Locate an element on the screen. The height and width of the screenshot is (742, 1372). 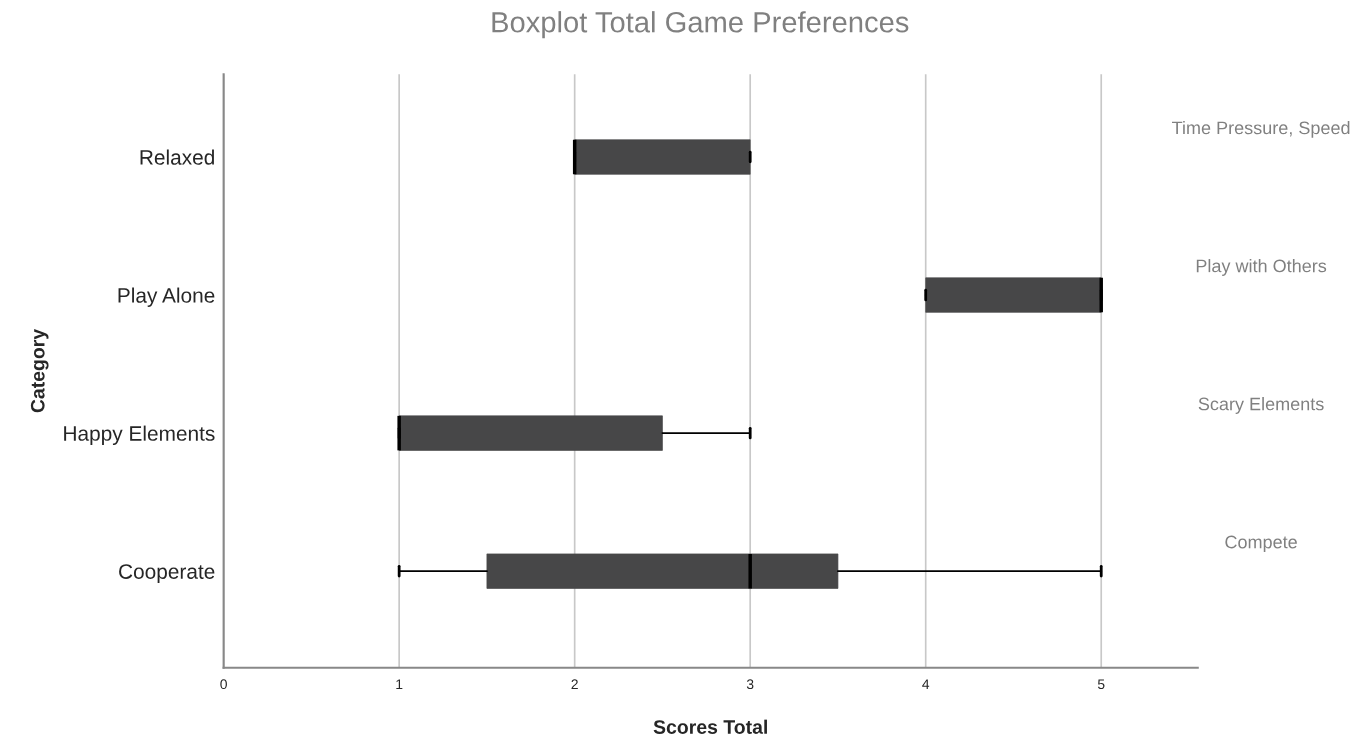
x-tick-label: 4 is located at coordinates (926, 684).